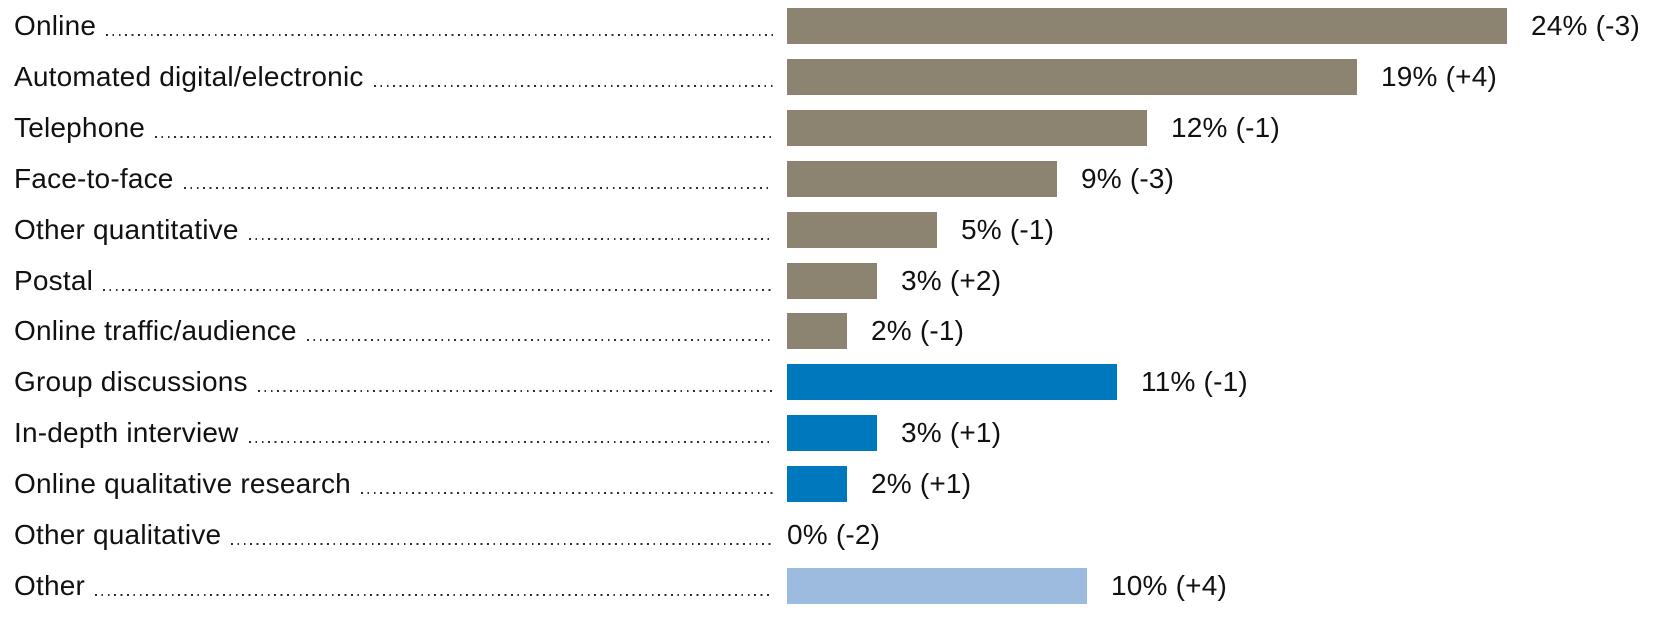  What do you see at coordinates (918, 331) in the screenshot?
I see `value-label: 2% (-1)` at bounding box center [918, 331].